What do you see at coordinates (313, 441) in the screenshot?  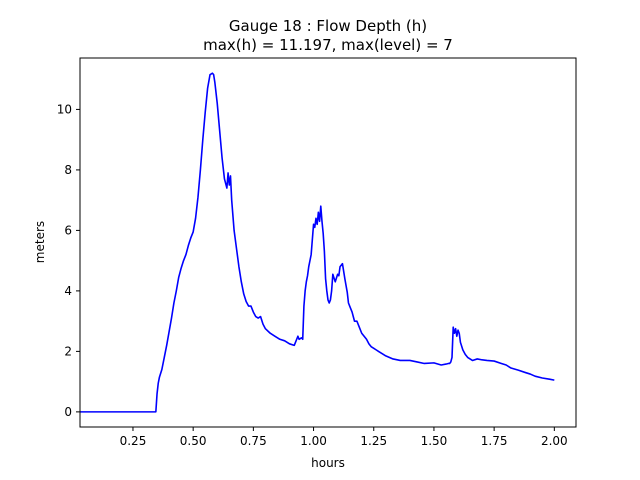 I see `x-tick-label: 1.00` at bounding box center [313, 441].